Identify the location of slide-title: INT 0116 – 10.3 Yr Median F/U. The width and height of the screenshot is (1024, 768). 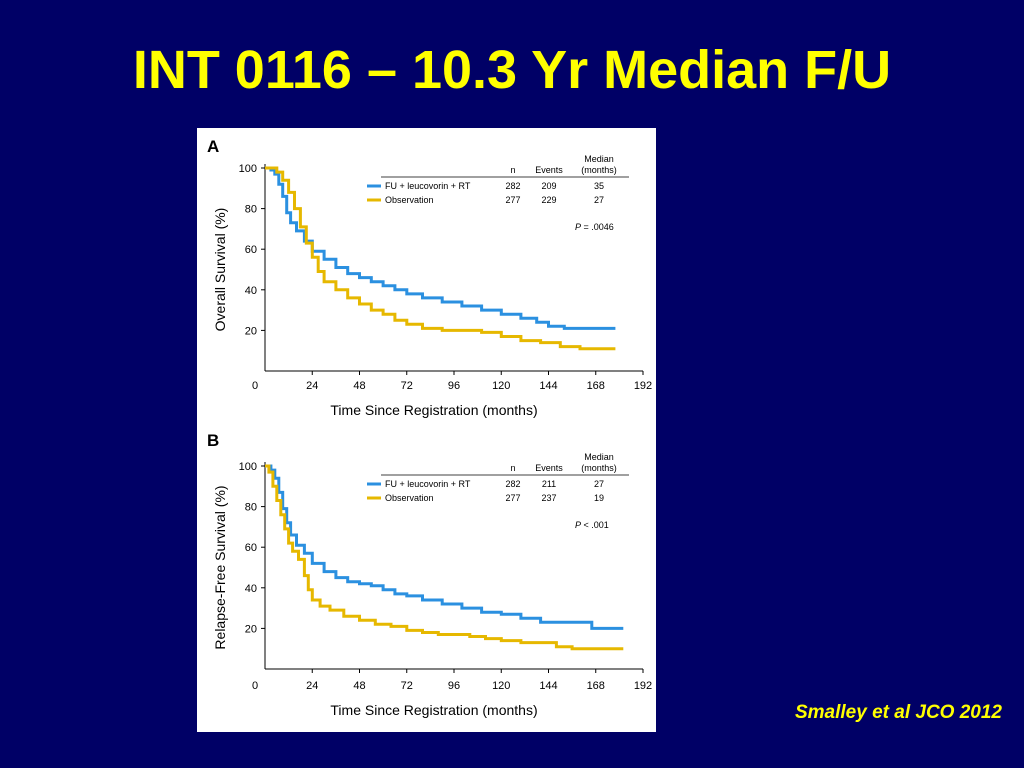
(512, 70).